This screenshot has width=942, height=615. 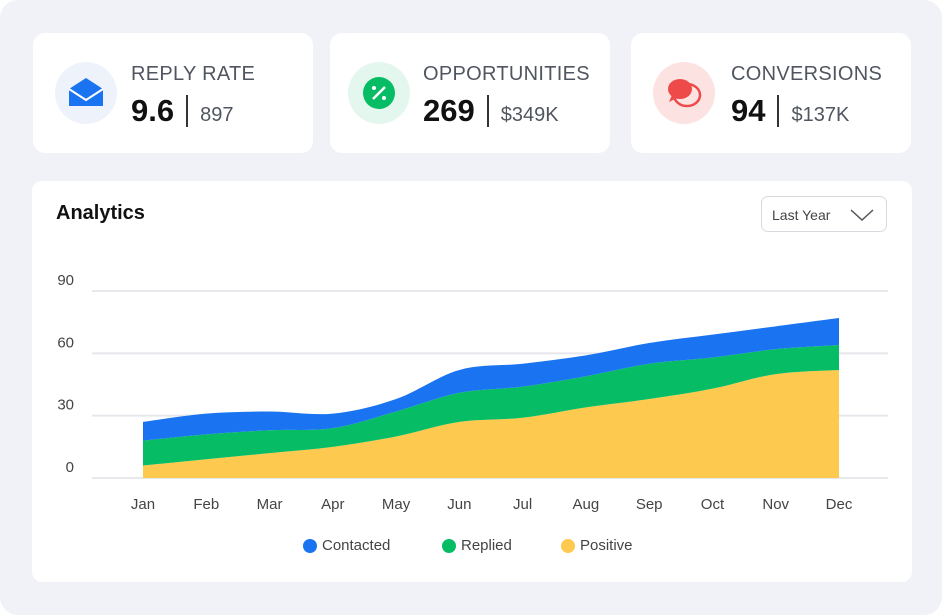 I want to click on legend-label: Replied, so click(x=486, y=545).